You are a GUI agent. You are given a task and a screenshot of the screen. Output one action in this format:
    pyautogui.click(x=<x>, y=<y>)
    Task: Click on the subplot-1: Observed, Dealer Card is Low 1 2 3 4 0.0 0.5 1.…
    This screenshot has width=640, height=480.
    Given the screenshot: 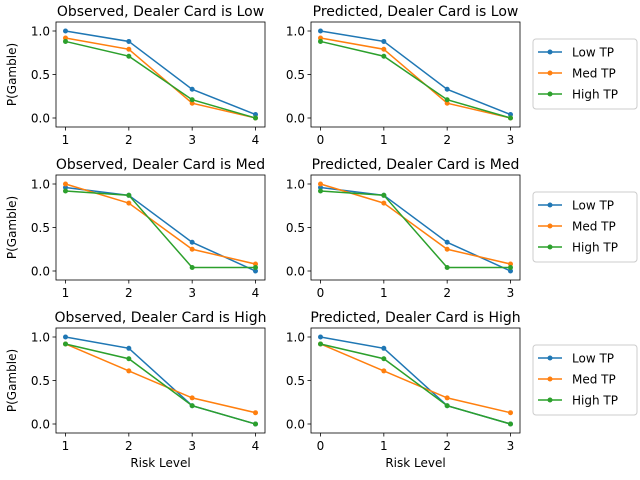 What is the action you would take?
    pyautogui.click(x=135, y=75)
    